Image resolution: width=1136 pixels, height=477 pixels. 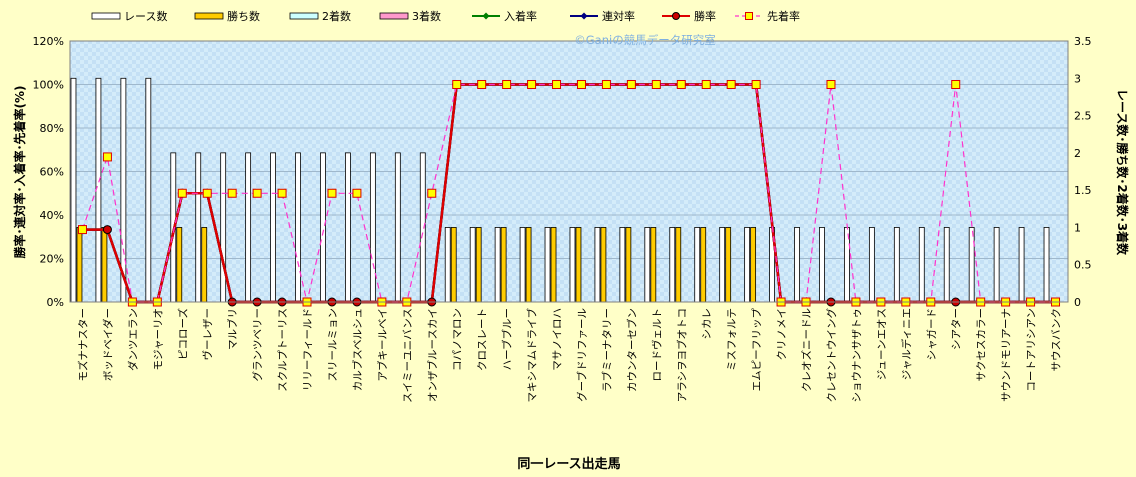 What do you see at coordinates (831, 355) in the screenshot?
I see `category-label: クレセントウイング` at bounding box center [831, 355].